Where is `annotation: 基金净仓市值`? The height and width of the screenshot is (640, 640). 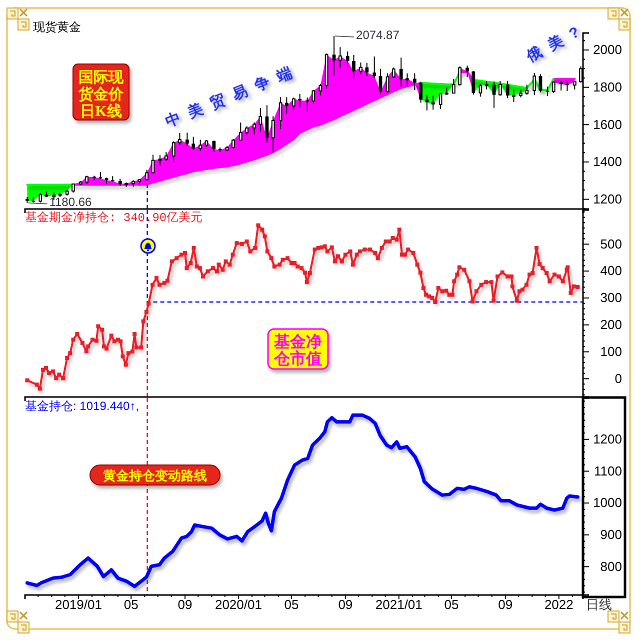
annotation: 基金净仓市值 is located at coordinates (297, 350).